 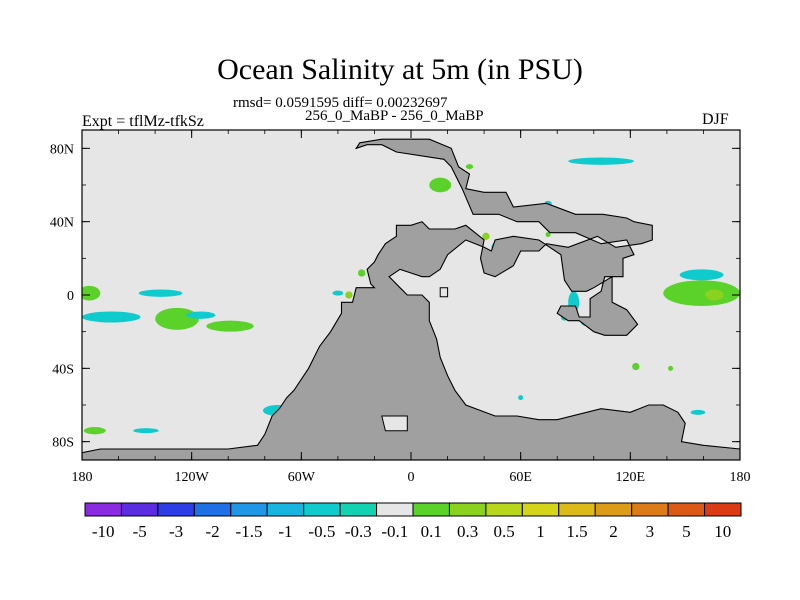 What do you see at coordinates (63, 443) in the screenshot?
I see `y-tick-label: 80S` at bounding box center [63, 443].